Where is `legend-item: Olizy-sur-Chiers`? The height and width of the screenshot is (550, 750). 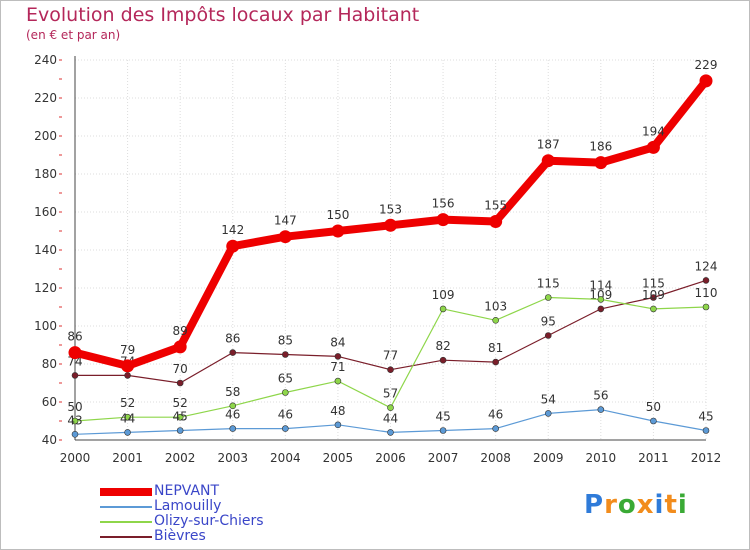 legend-item: Olizy-sur-Chiers is located at coordinates (182, 521).